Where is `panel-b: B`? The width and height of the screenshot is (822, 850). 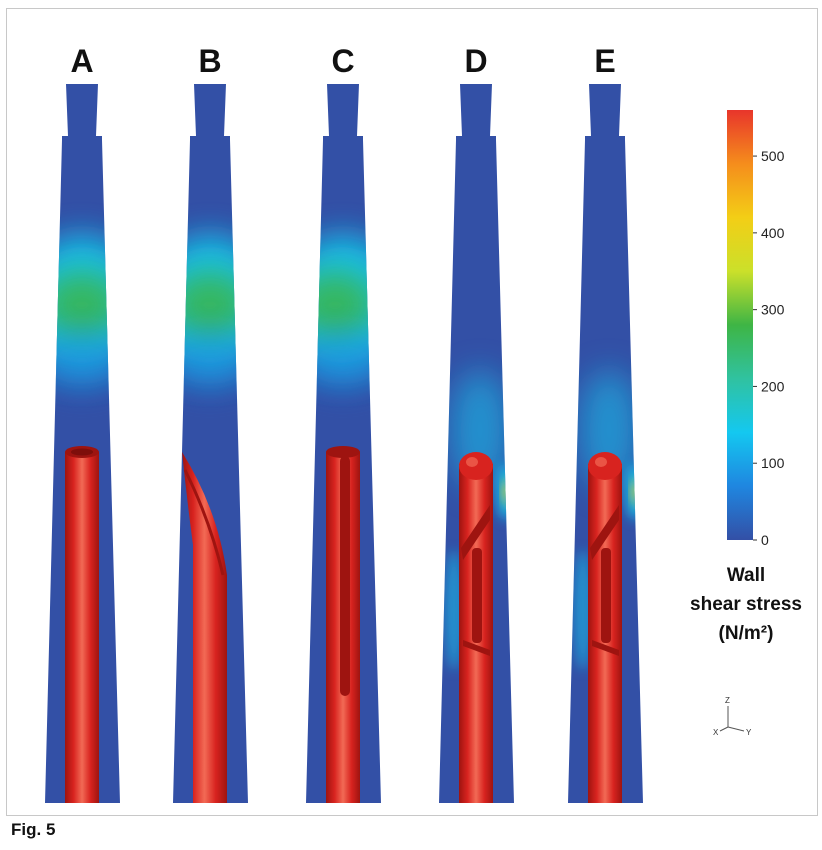 panel-b: B is located at coordinates (210, 423).